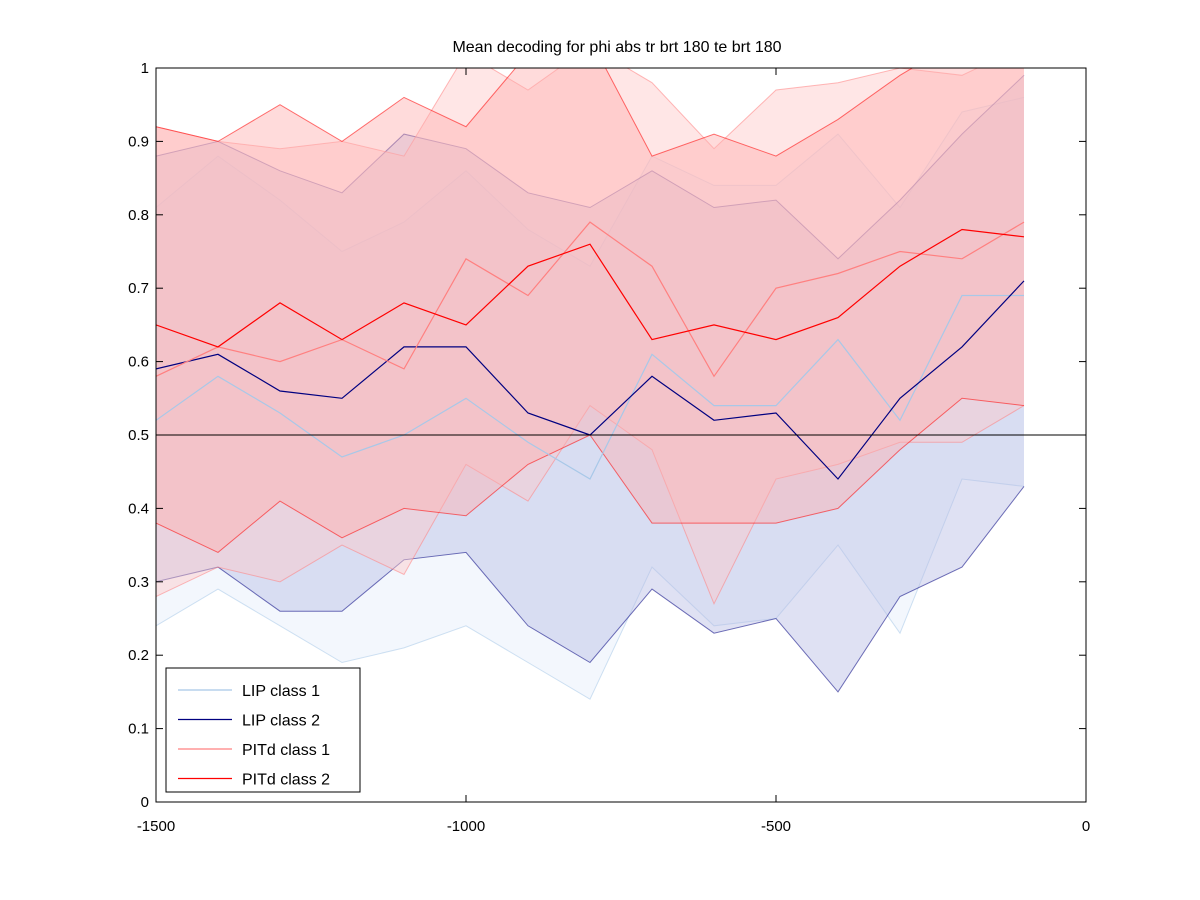  What do you see at coordinates (138, 655) in the screenshot?
I see `y-tick-label: 0.2` at bounding box center [138, 655].